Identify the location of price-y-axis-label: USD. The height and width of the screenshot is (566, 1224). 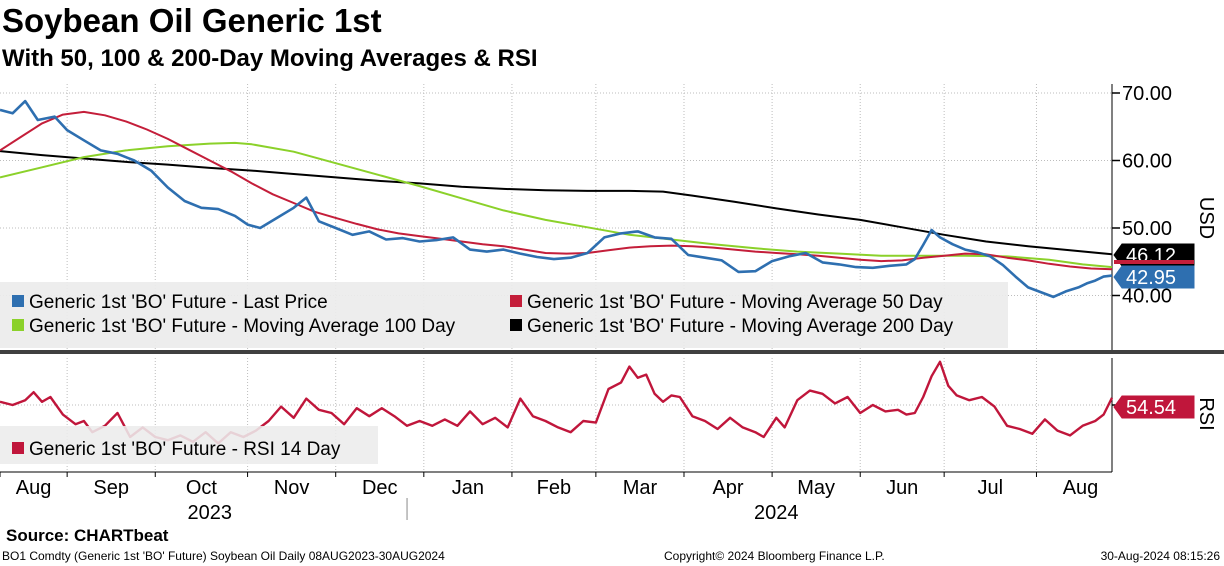
(1206, 218).